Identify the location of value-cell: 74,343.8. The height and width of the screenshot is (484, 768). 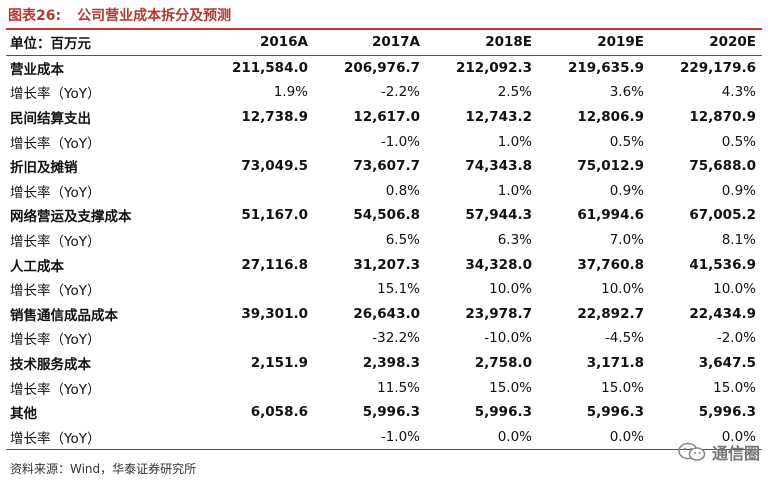
(498, 166).